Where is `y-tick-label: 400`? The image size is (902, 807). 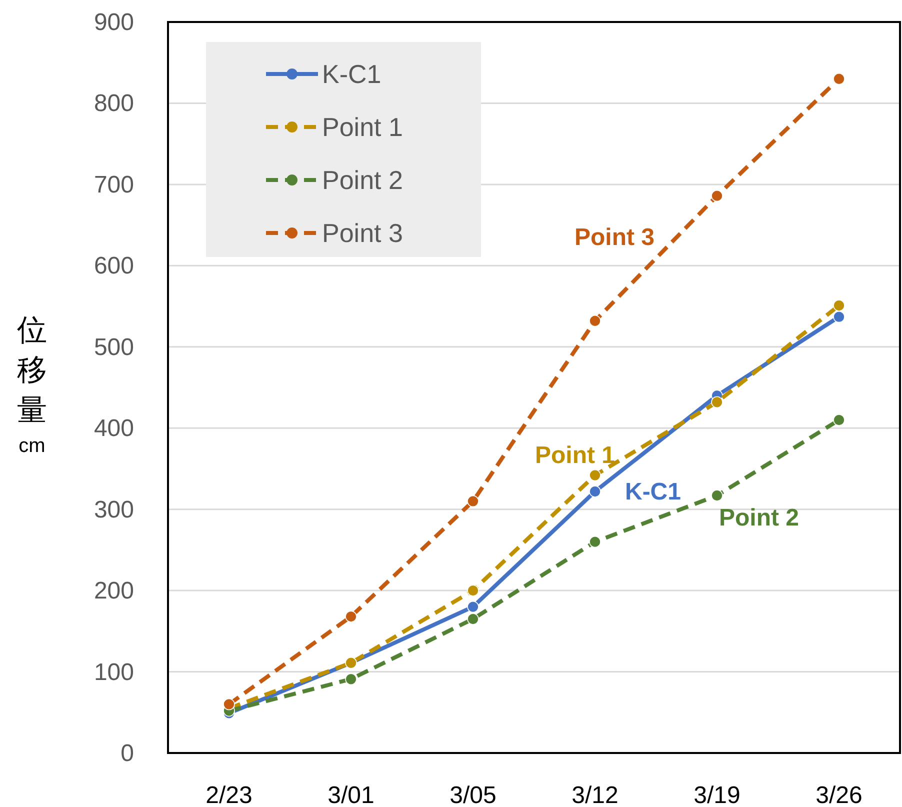
y-tick-label: 400 is located at coordinates (114, 428).